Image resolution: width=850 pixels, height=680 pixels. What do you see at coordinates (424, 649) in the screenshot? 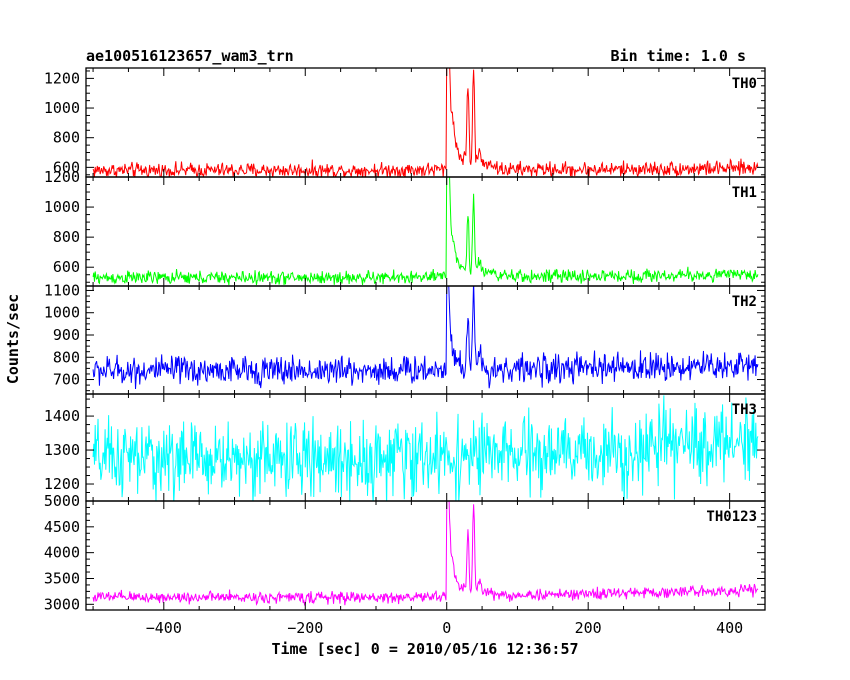
I see `x-axis-label: Time [sec] 0 = 2010/05/16 12:36:57` at bounding box center [424, 649].